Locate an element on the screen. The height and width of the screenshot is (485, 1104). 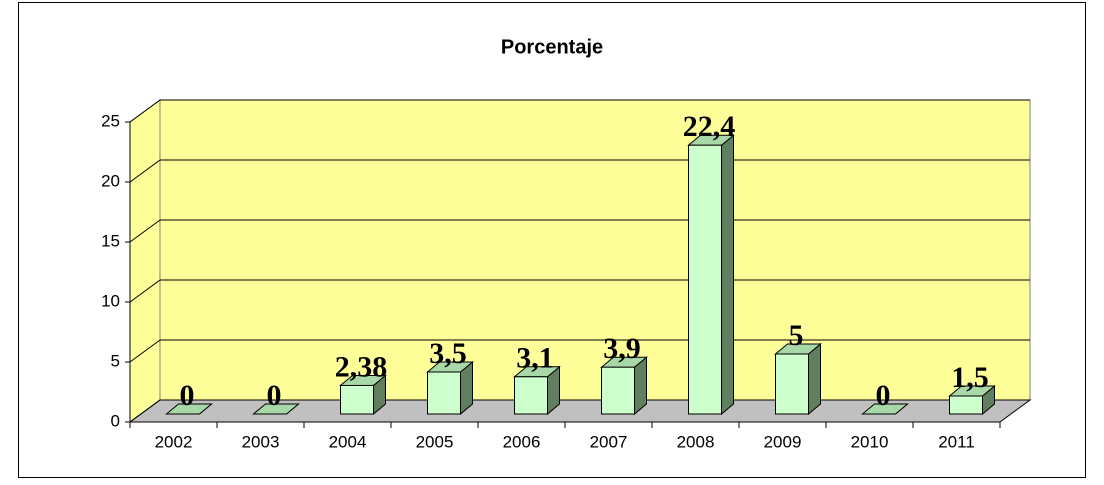
x-tick-label: 2005 is located at coordinates (435, 441).